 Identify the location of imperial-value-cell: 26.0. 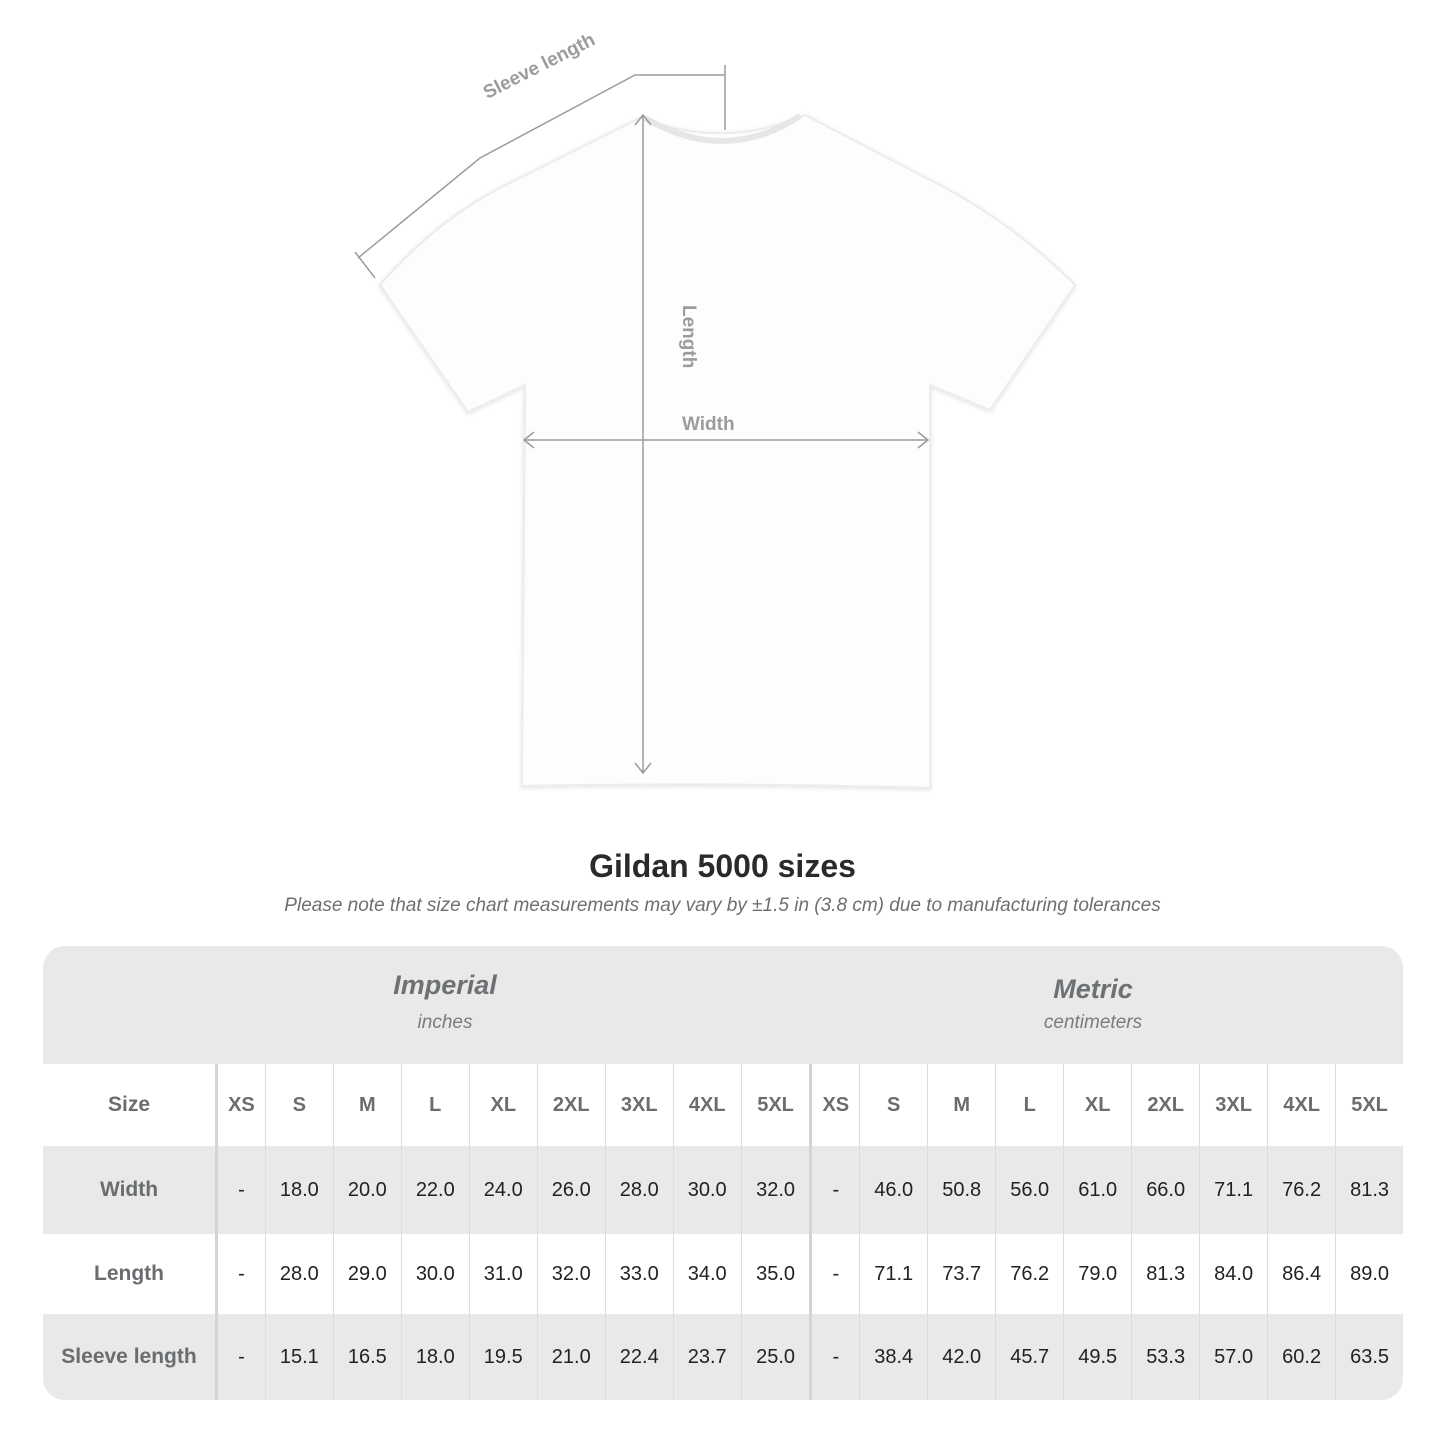
(571, 1190).